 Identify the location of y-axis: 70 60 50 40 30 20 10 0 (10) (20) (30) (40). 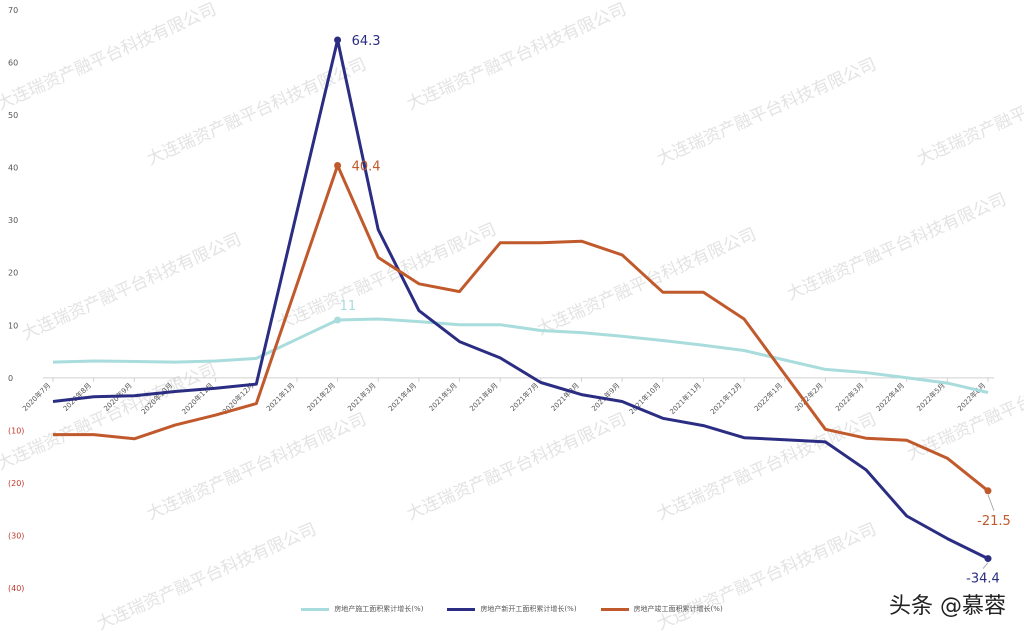
(16, 299).